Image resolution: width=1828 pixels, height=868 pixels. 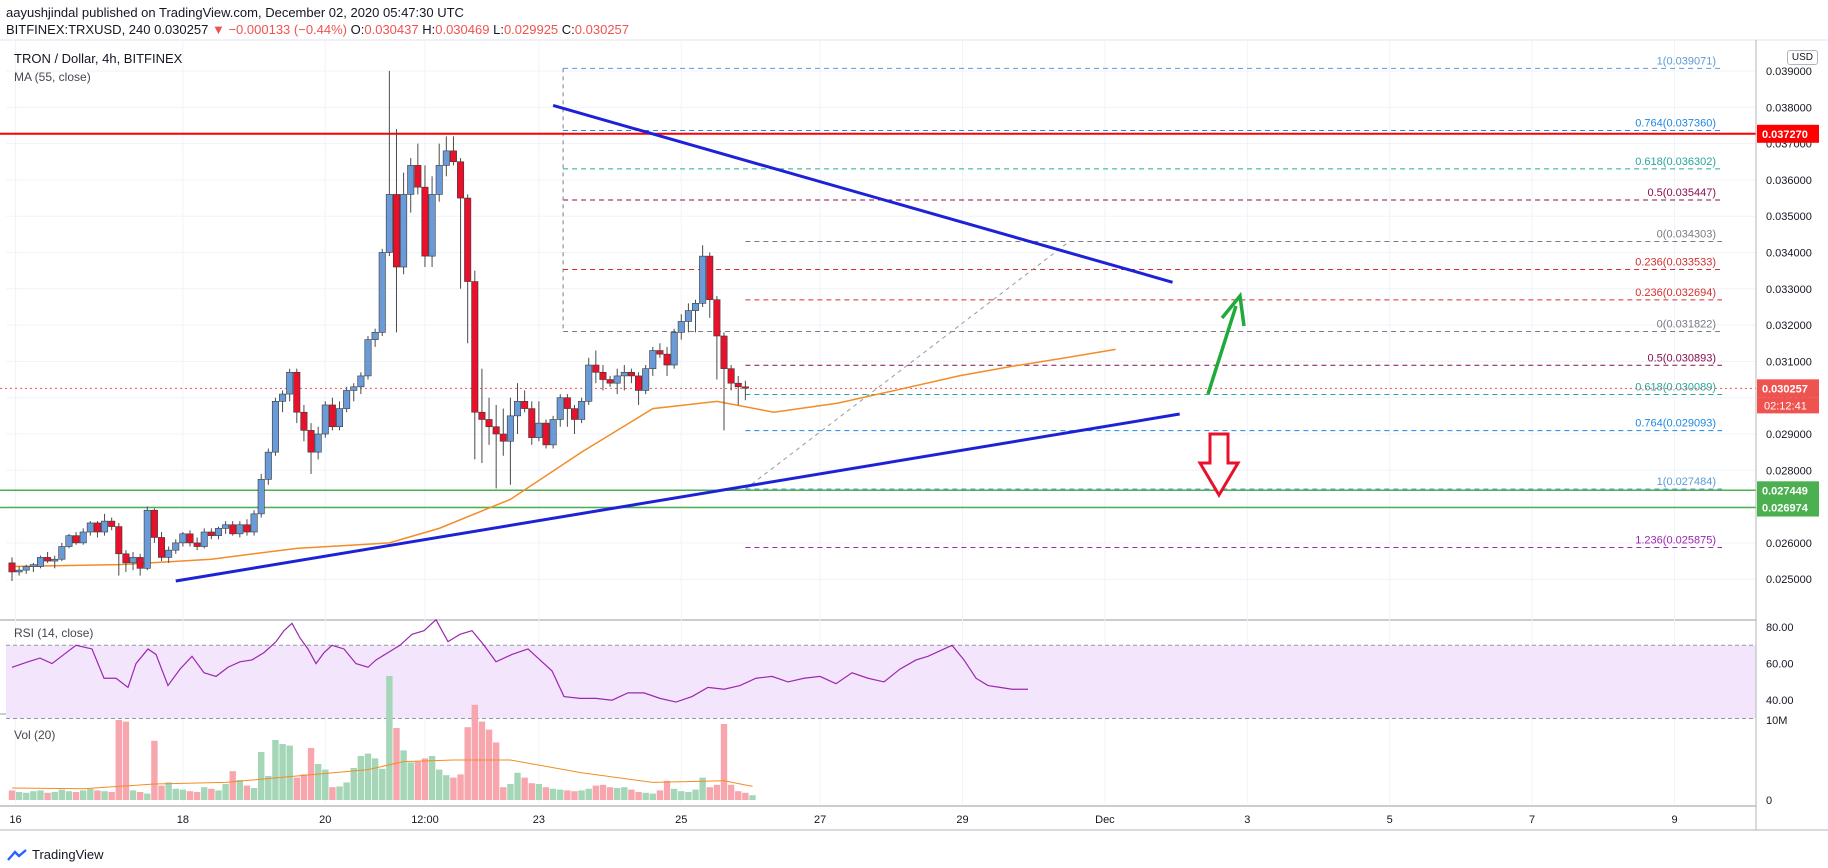 What do you see at coordinates (1689, 387) in the screenshot?
I see `fib-price: (0.030089)` at bounding box center [1689, 387].